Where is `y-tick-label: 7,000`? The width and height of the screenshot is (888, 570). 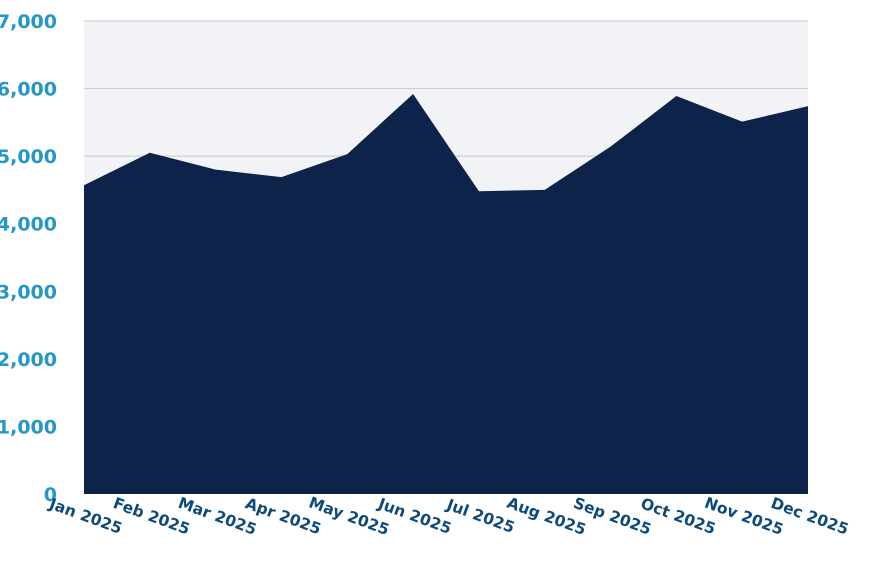 y-tick-label: 7,000 is located at coordinates (28, 22).